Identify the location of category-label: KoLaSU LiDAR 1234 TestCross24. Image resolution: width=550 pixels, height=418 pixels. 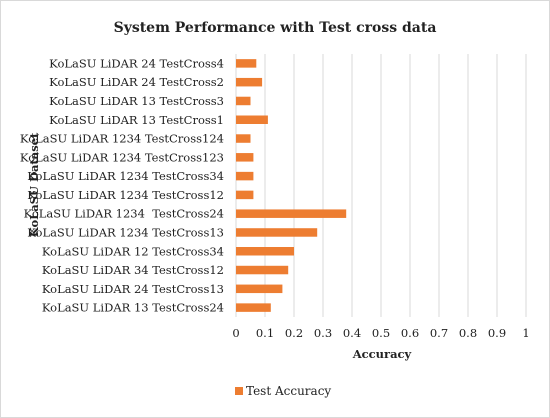
(124, 214).